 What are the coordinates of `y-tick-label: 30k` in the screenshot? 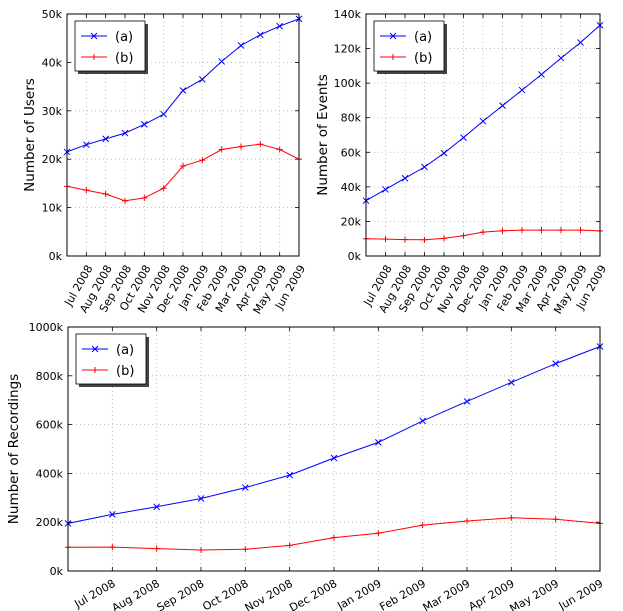 It's located at (52, 111).